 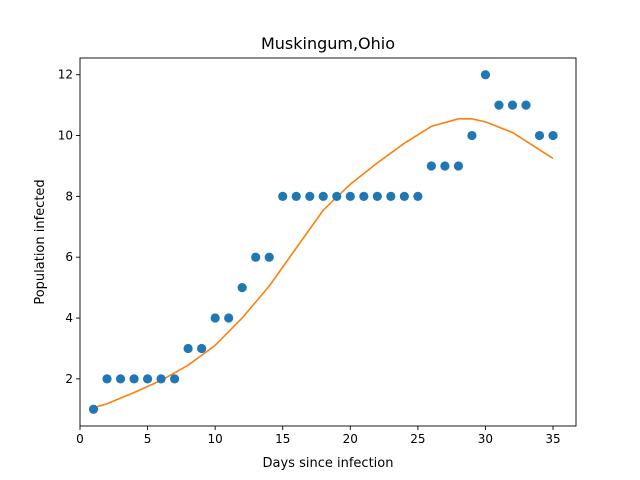 I want to click on y-tick-label: 12, so click(x=65, y=75).